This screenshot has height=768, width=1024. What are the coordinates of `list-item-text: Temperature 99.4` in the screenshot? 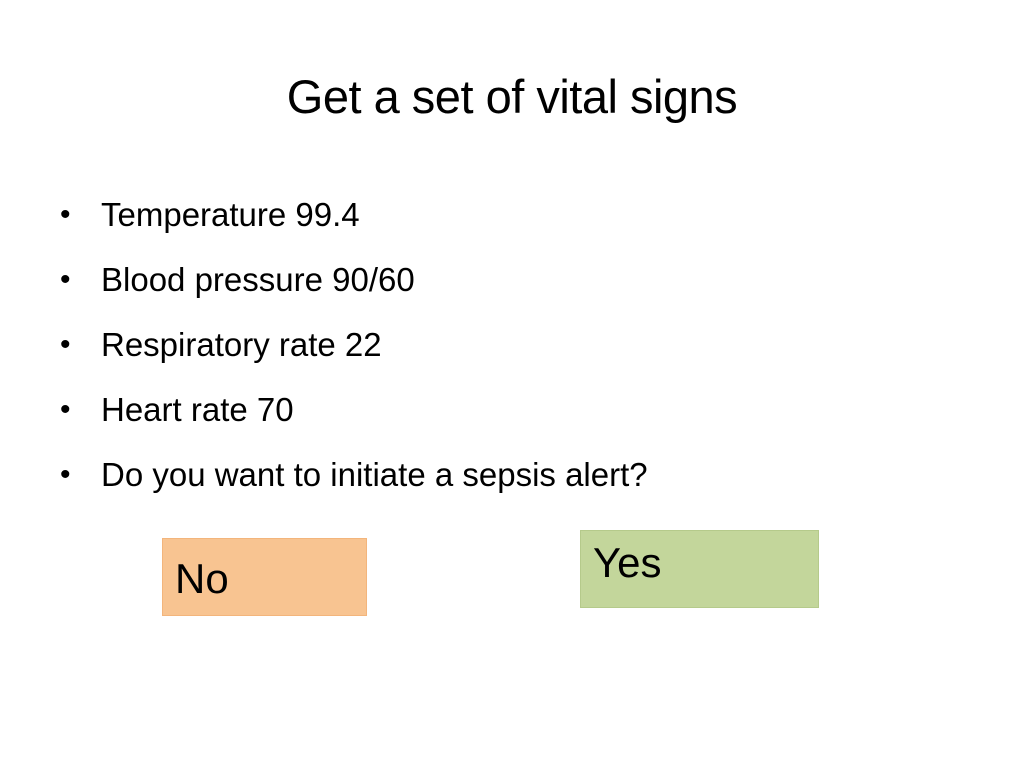 It's located at (230, 214).